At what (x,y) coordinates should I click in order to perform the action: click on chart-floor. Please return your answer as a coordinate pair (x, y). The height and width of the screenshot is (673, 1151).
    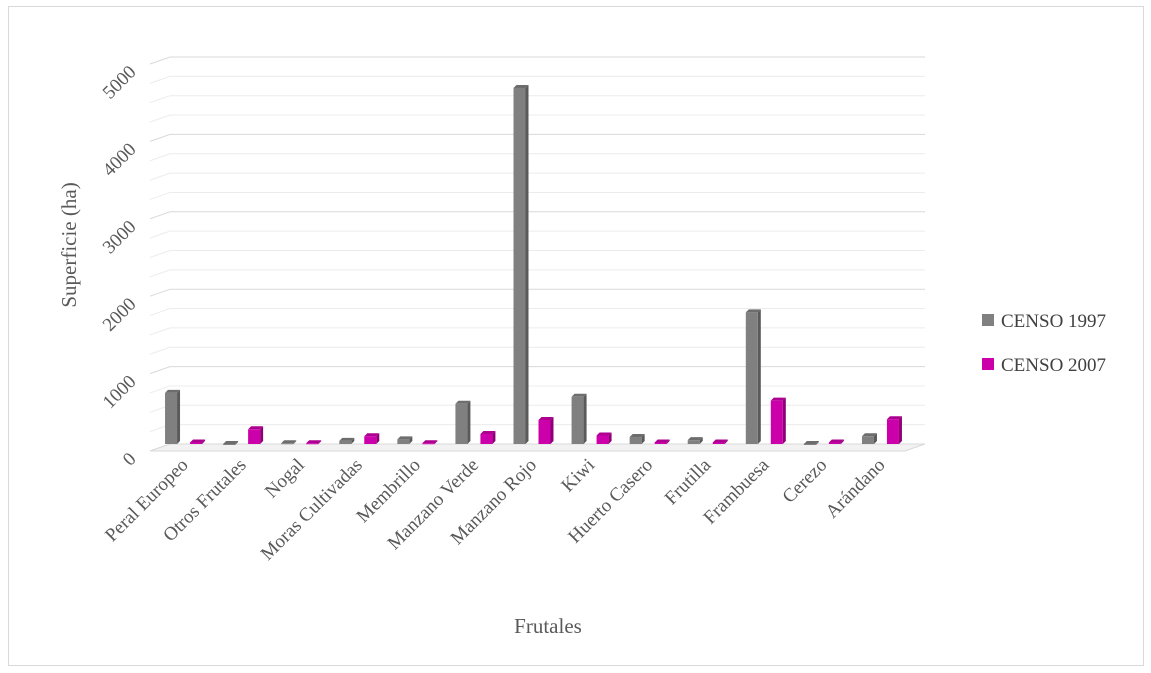
    Looking at the image, I should click on (537, 447).